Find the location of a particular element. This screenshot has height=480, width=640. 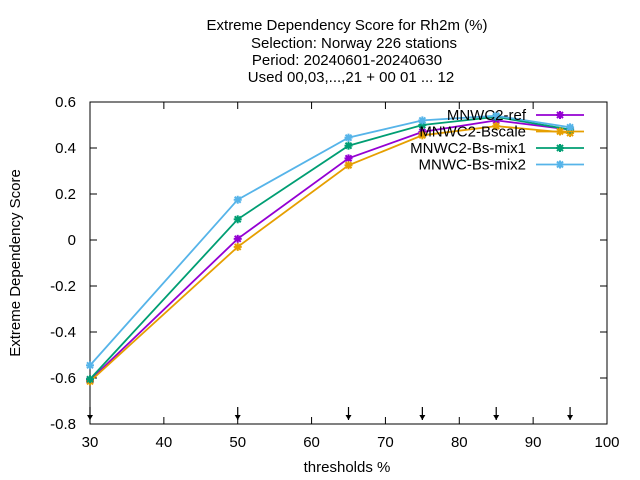

legend-item: MNWC2-ref is located at coordinates (515, 115).